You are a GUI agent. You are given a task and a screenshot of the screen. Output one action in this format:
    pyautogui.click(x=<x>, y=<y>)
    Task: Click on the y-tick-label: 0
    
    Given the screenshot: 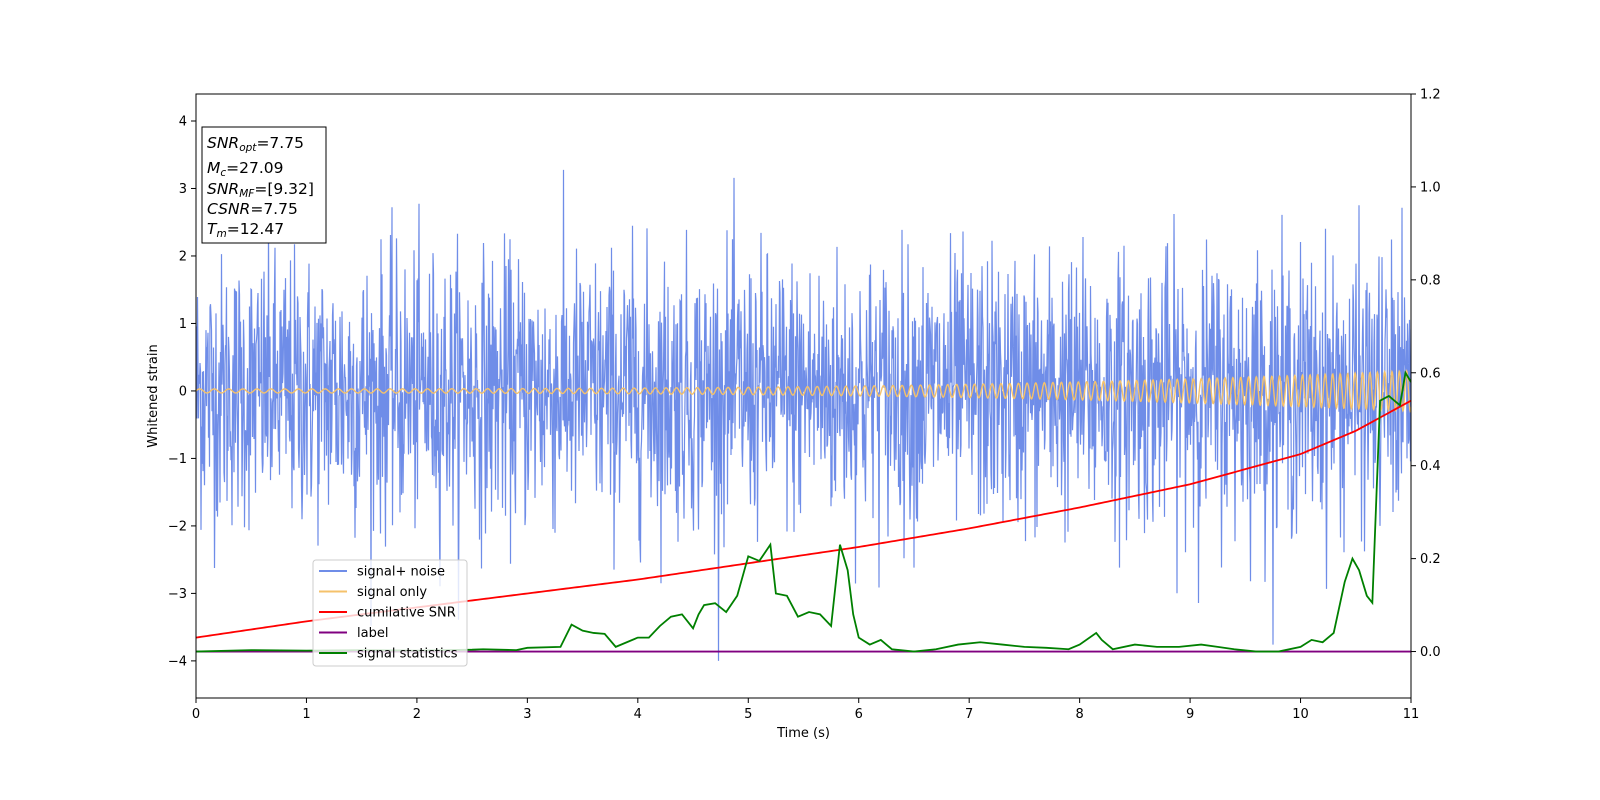 What is the action you would take?
    pyautogui.click(x=183, y=391)
    